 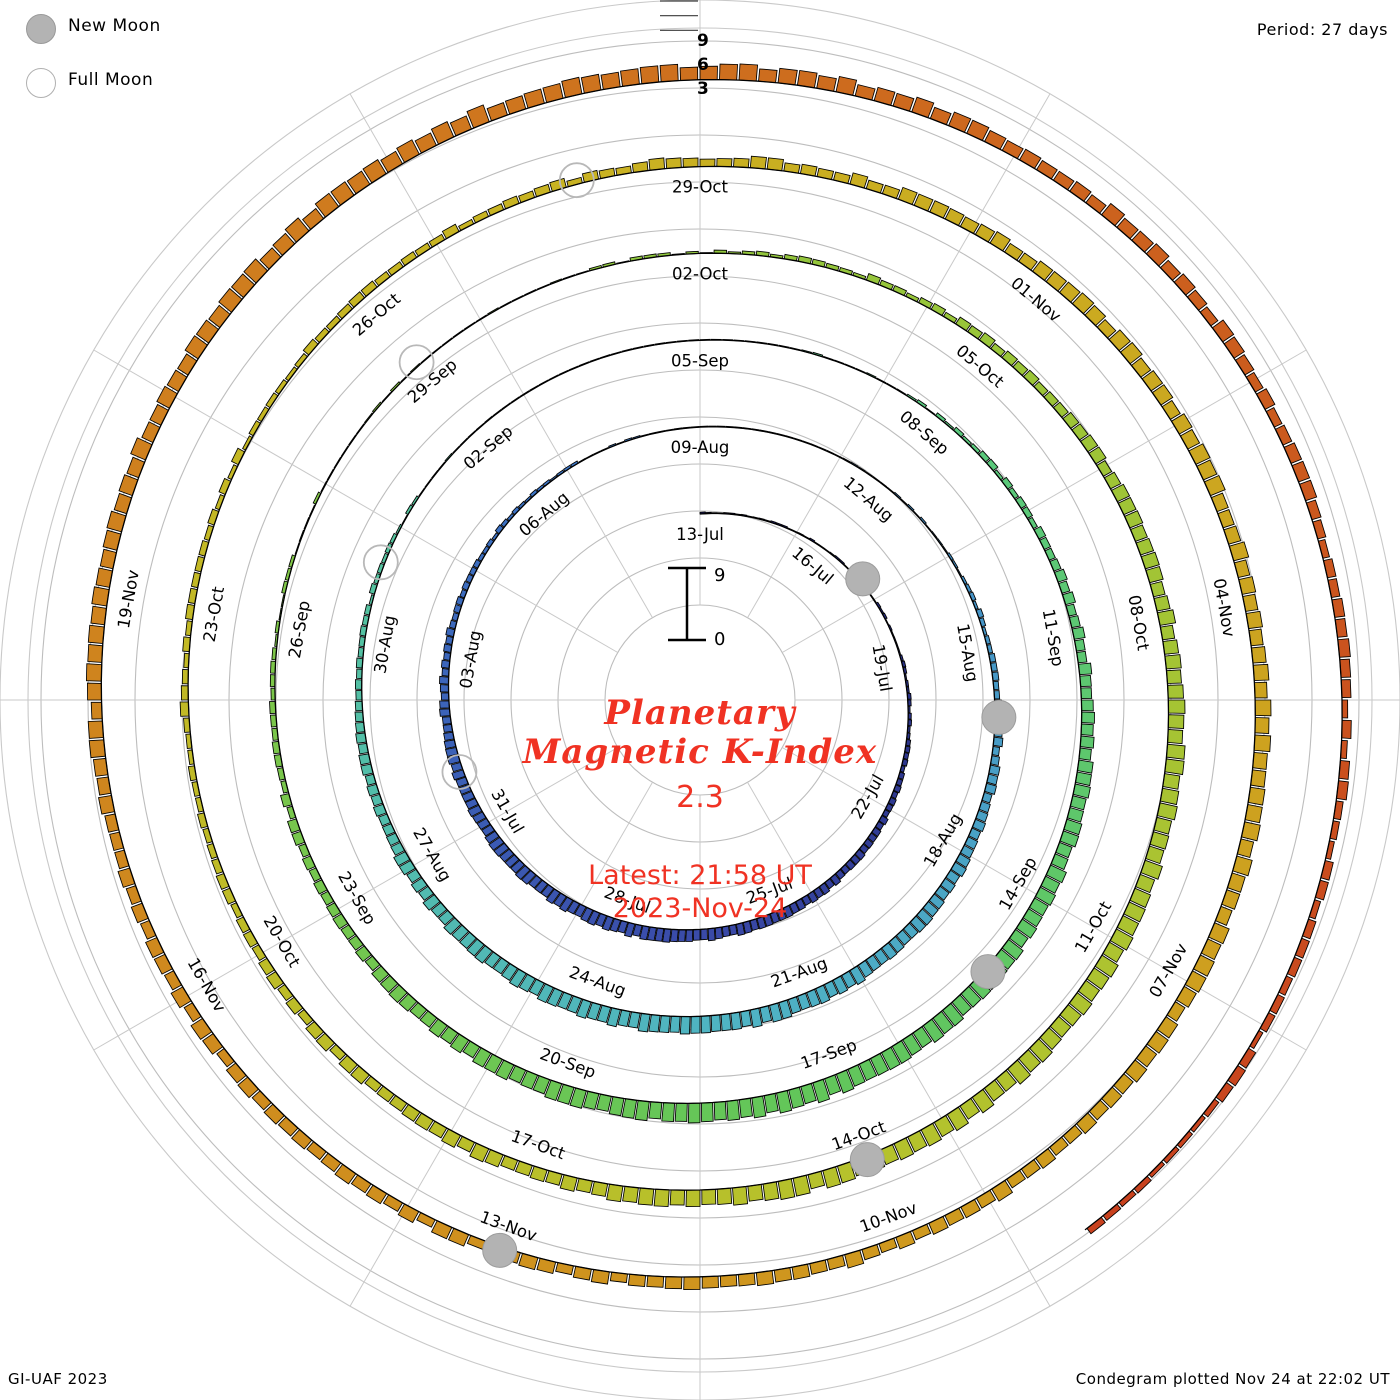 I want to click on full-moon-legend-label: Full Moon, so click(x=111, y=80).